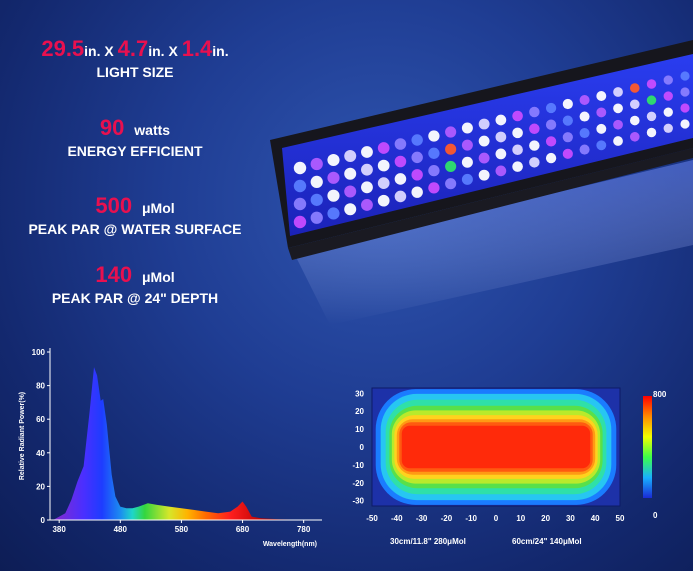 The width and height of the screenshot is (693, 571). What do you see at coordinates (428, 541) in the screenshot?
I see `annotation-30cm: 30cm/11.8" 280μMol` at bounding box center [428, 541].